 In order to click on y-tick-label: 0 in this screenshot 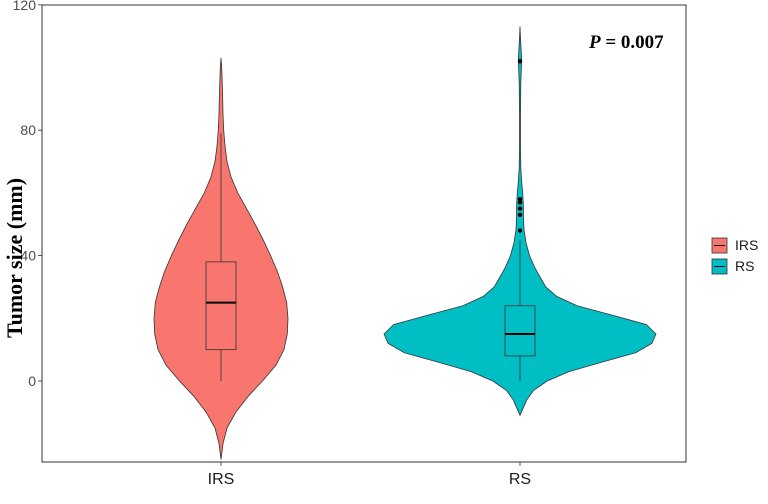, I will do `click(32, 381)`.